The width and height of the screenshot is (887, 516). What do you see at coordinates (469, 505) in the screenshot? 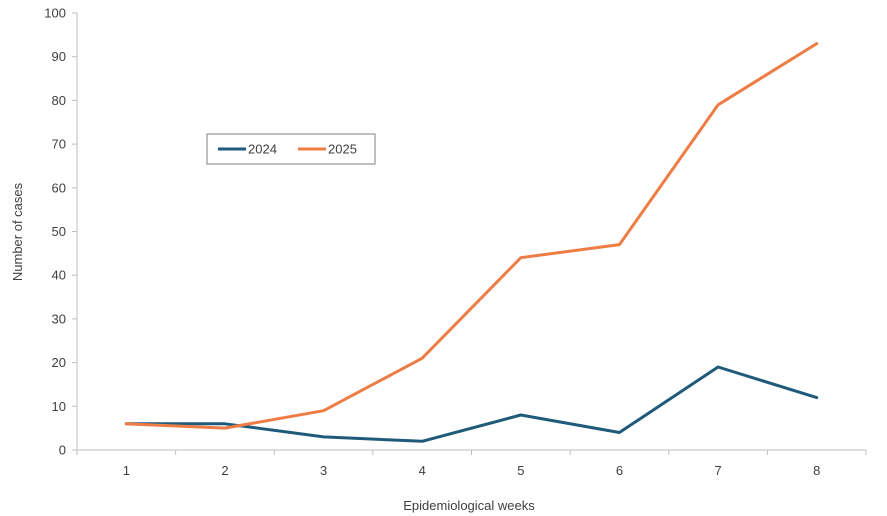
I see `x-axis-title: Epidemiological weeks` at bounding box center [469, 505].